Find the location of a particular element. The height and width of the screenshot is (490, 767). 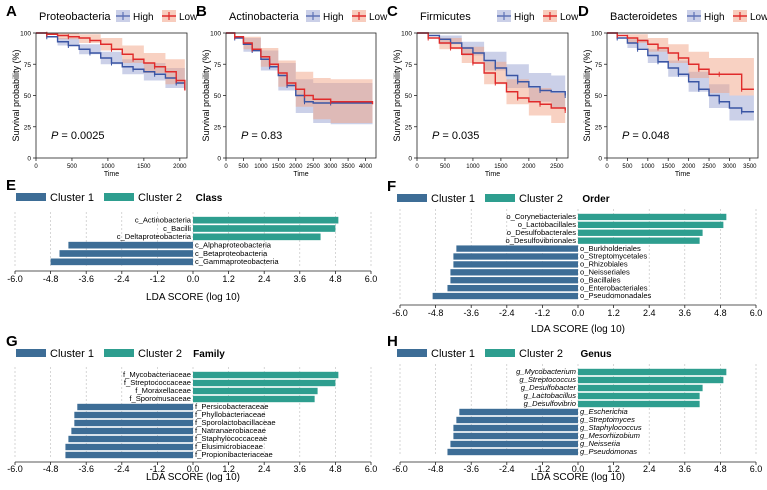

x-tick-label: 500 is located at coordinates (445, 167).